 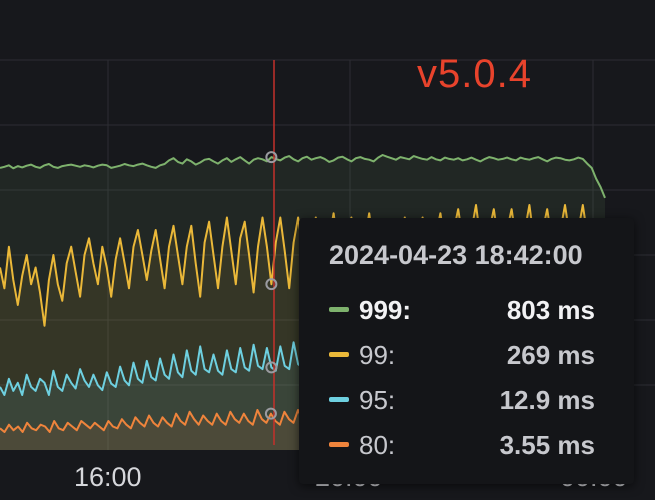 I want to click on tooltip-series-name: 95:, so click(x=377, y=400).